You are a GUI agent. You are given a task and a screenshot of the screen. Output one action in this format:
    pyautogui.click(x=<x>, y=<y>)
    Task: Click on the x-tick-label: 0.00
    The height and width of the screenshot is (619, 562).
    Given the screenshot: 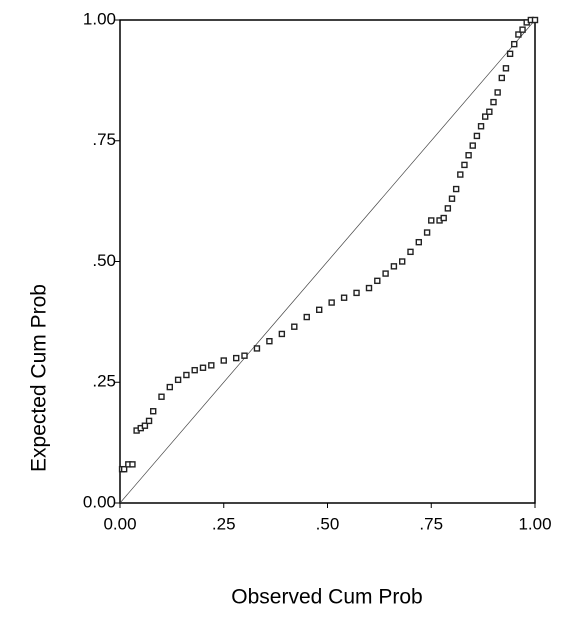 What is the action you would take?
    pyautogui.click(x=119, y=523)
    